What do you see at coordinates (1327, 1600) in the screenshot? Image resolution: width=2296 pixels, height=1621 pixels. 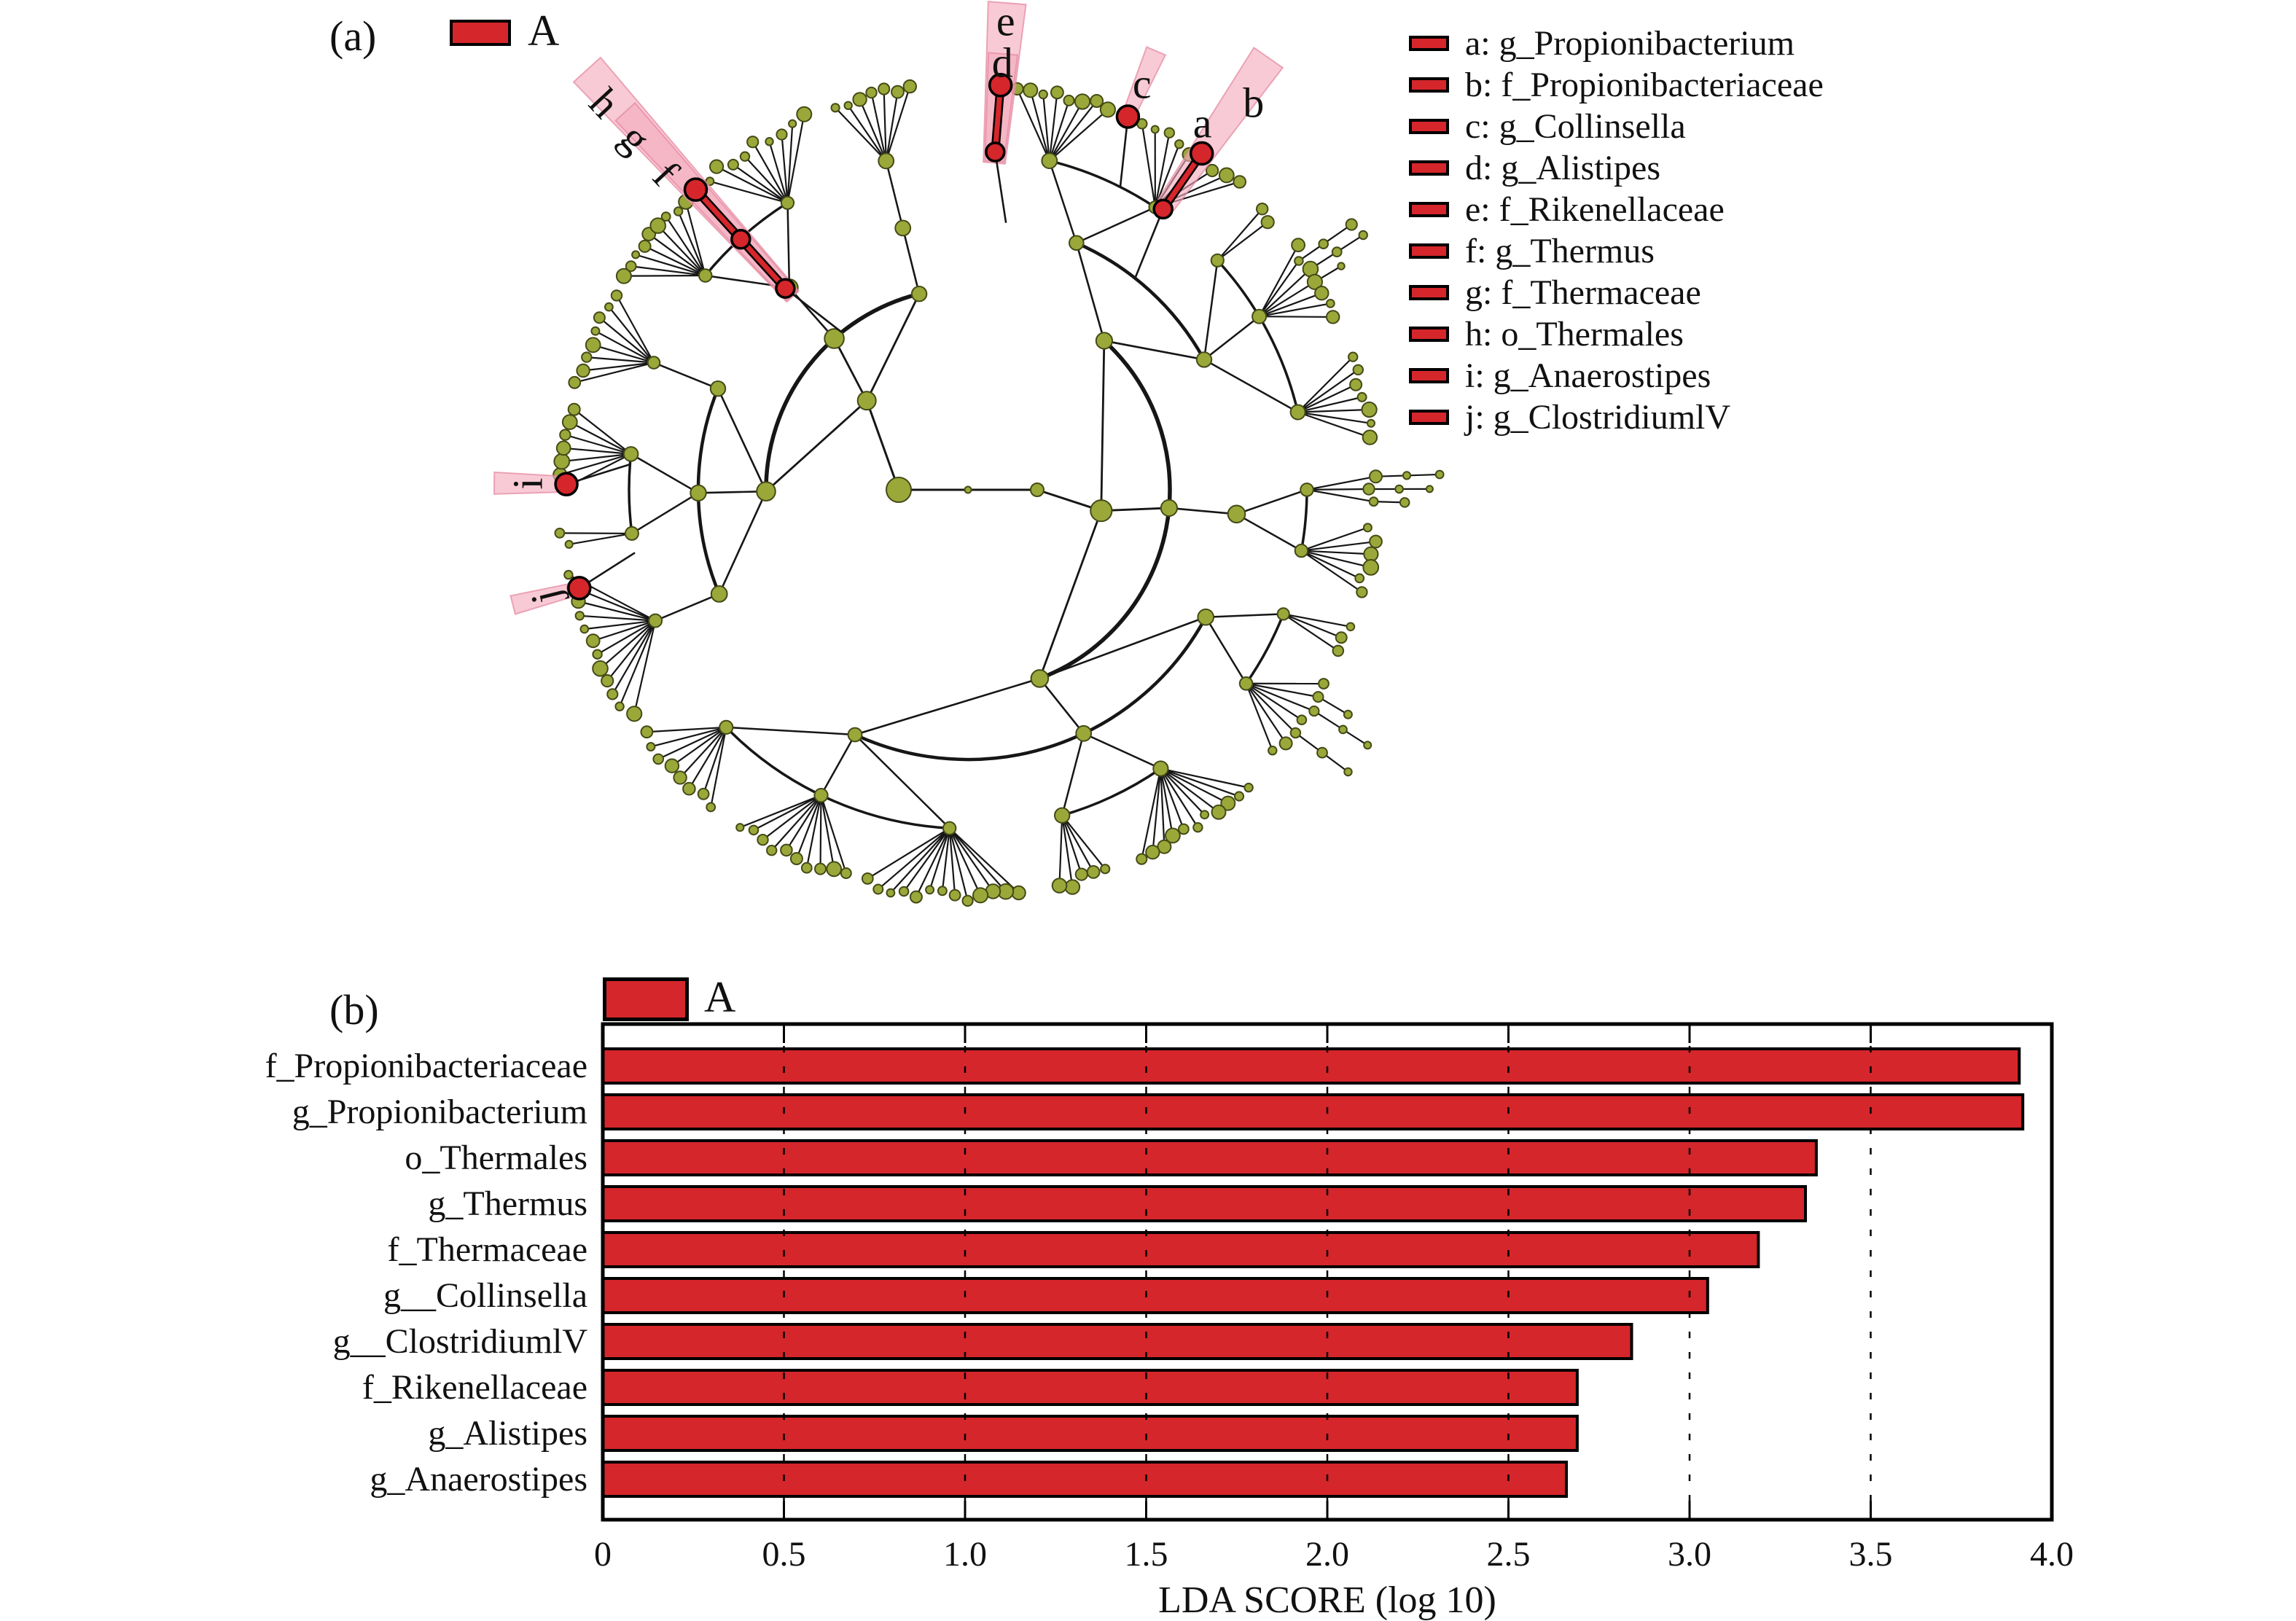 I see `x-axis-title: LDA SCORE (log 10)` at bounding box center [1327, 1600].